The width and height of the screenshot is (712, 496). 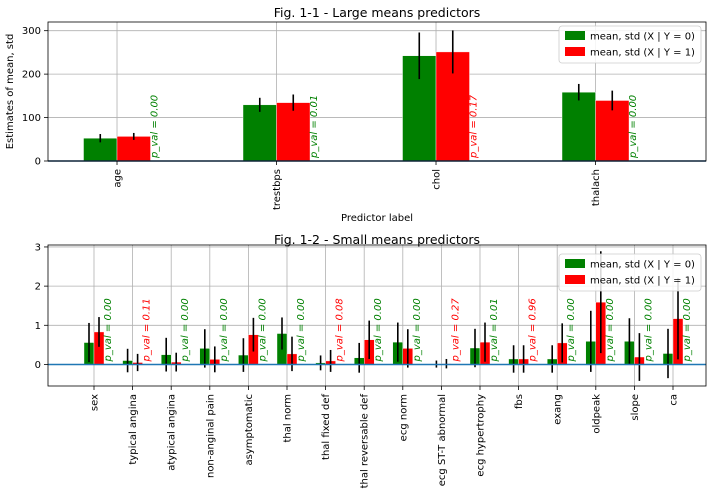 What do you see at coordinates (558, 409) in the screenshot?
I see `x-tick-label: exang` at bounding box center [558, 409].